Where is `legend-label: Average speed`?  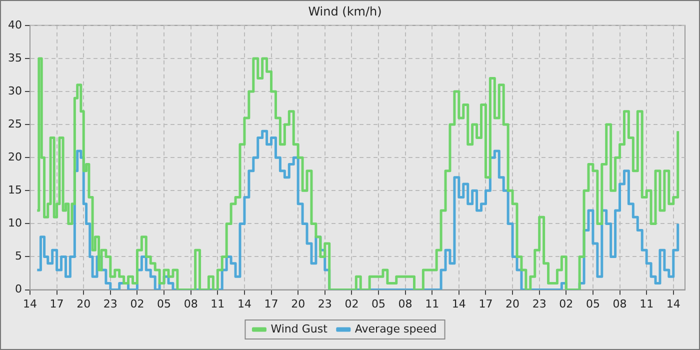 legend-label: Average speed is located at coordinates (395, 329).